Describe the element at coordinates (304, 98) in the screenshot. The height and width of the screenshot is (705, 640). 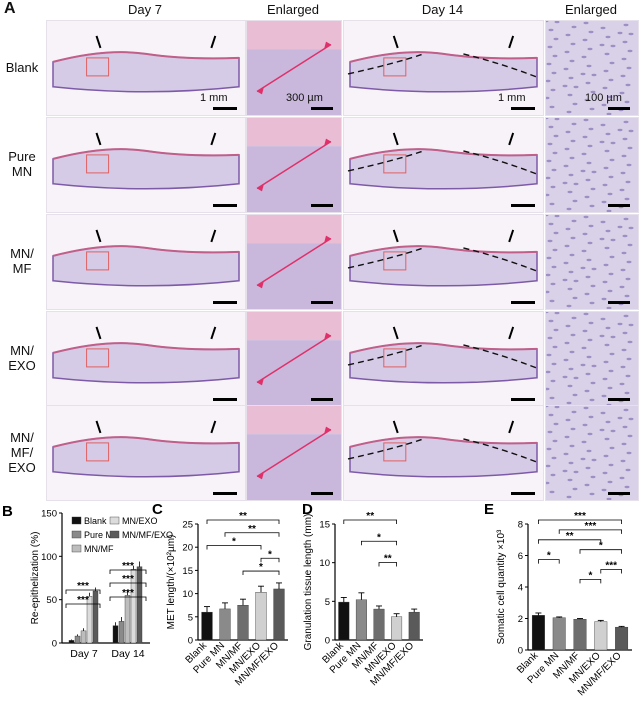
I see `scale-label-enlarged7: 300 µm` at that location.